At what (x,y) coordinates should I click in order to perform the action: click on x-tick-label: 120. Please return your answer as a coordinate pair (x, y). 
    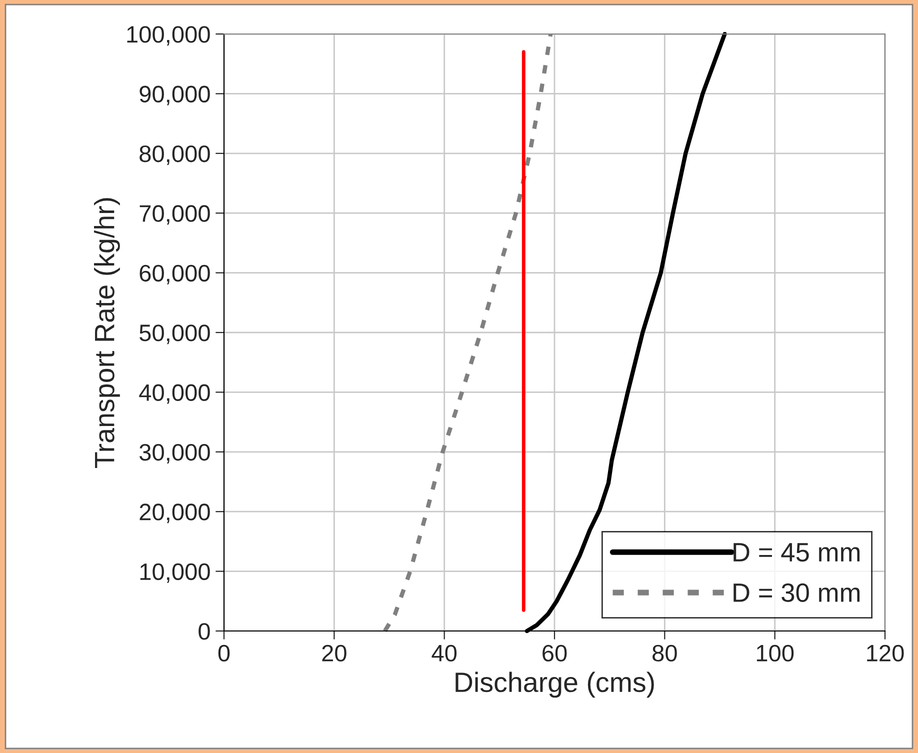
    Looking at the image, I should click on (885, 653).